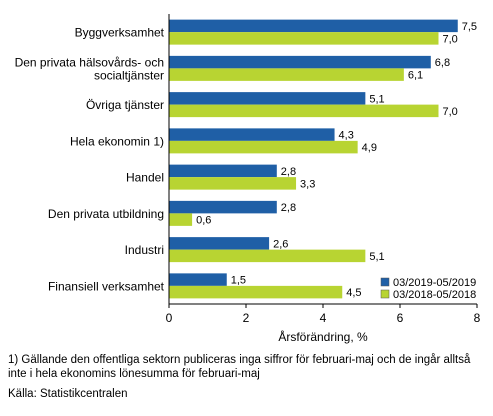  What do you see at coordinates (120, 33) in the screenshot?
I see `category-label: Byggverksamhet` at bounding box center [120, 33].